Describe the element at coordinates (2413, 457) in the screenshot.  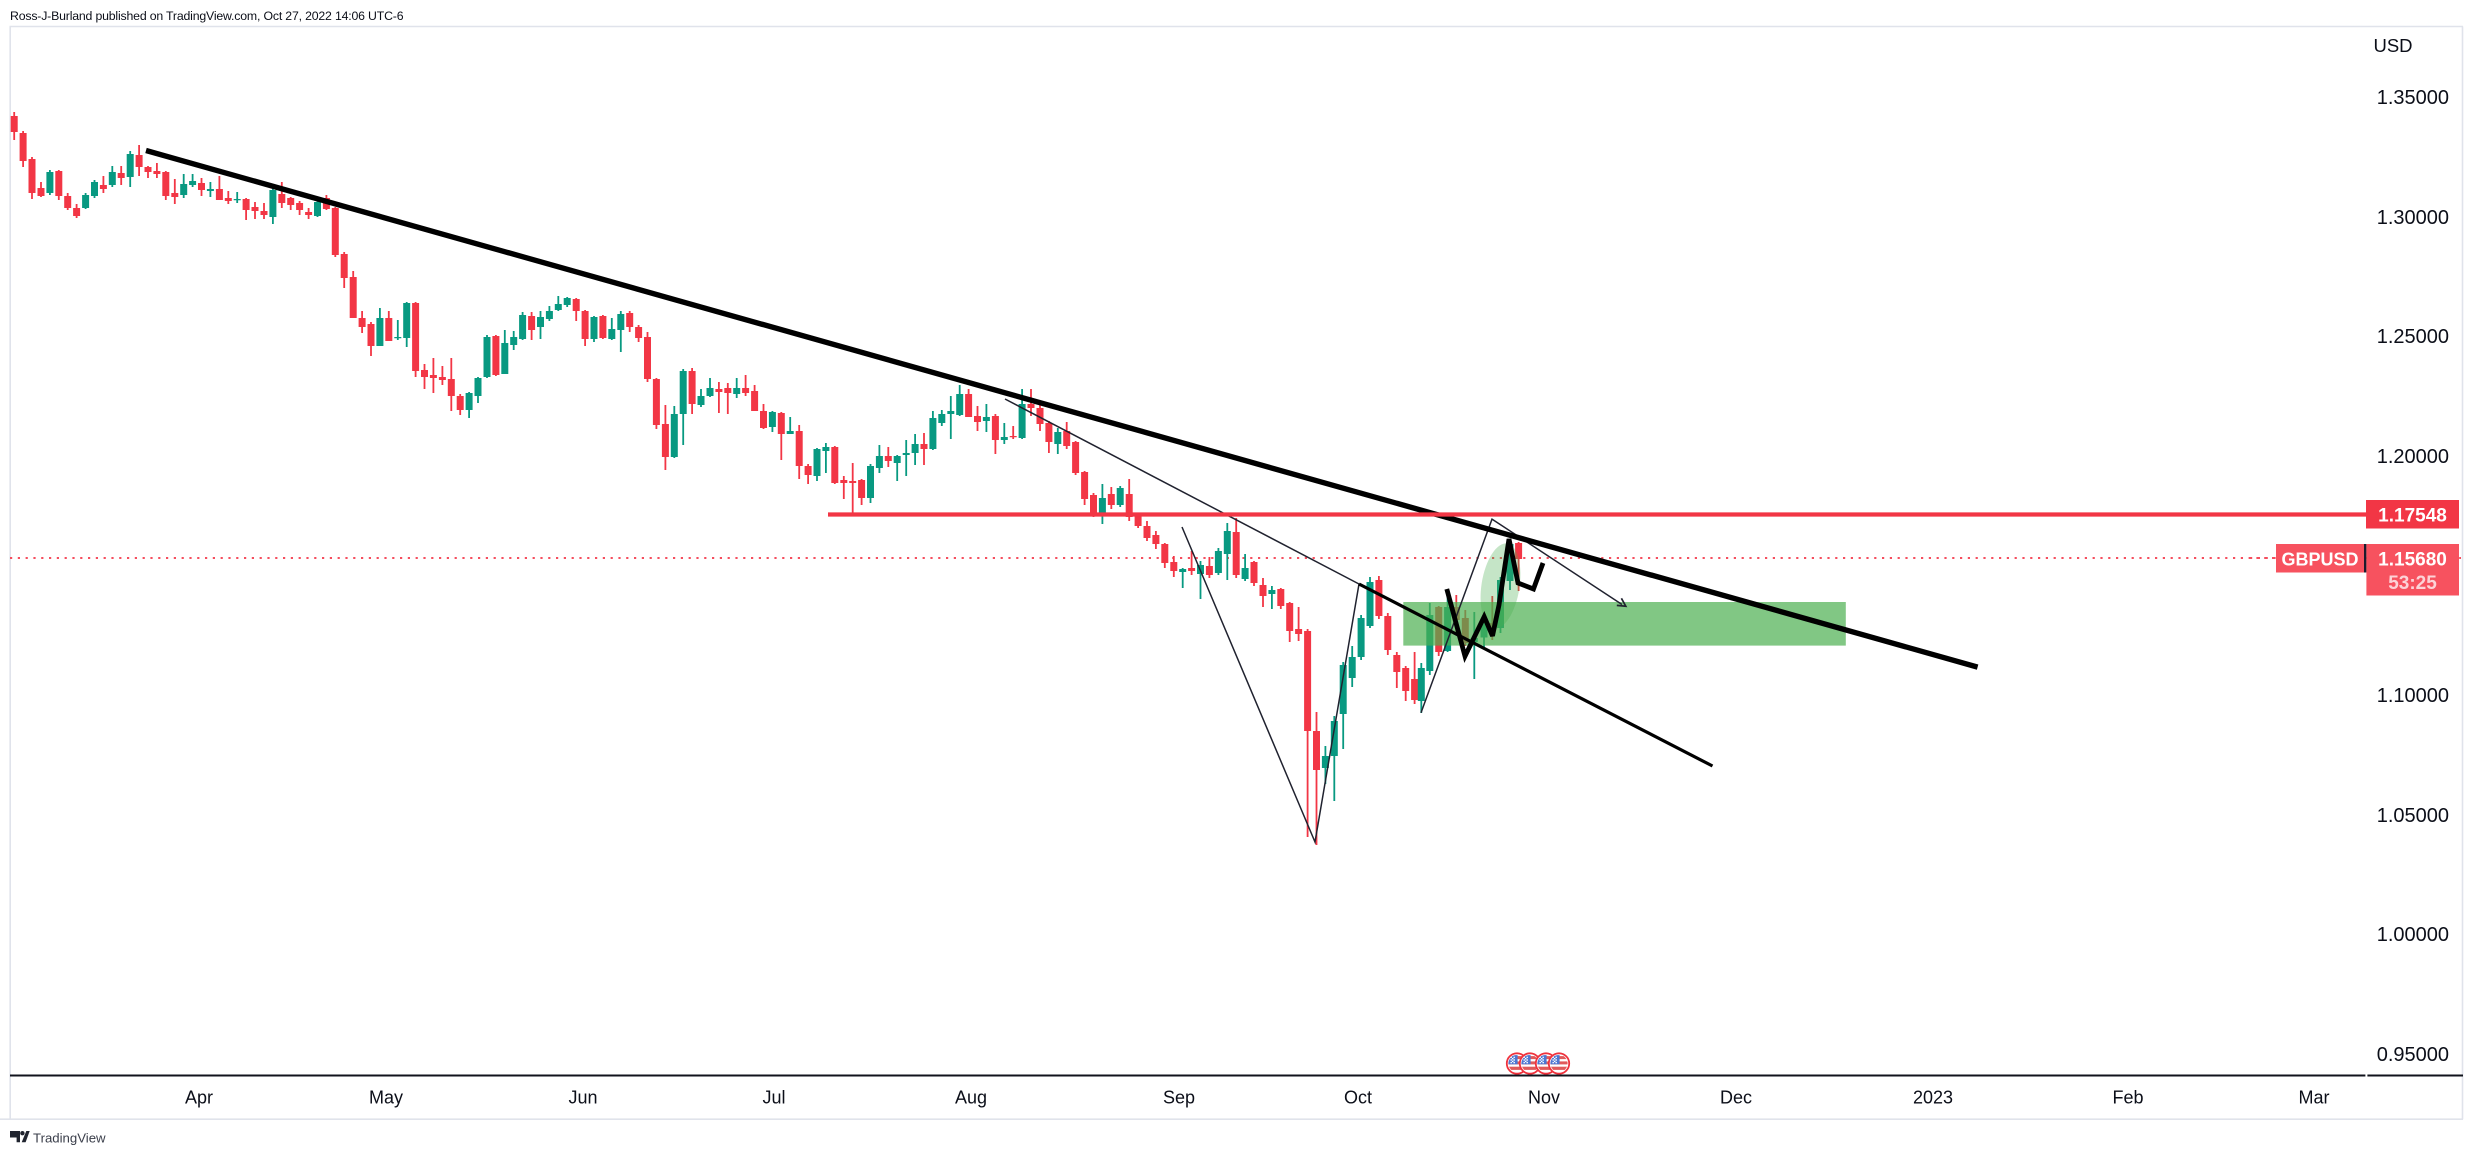
I see `svg-text: 1.20000` at that location.